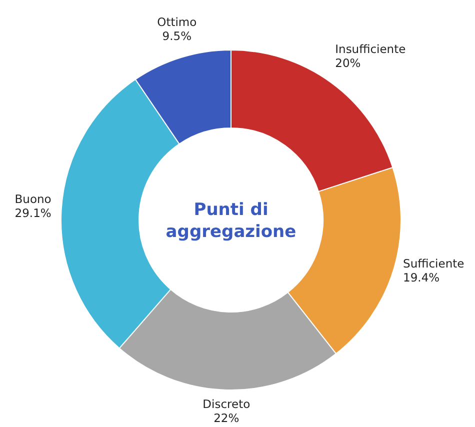  I want to click on text: Punti di aggregazione, so click(231, 221).